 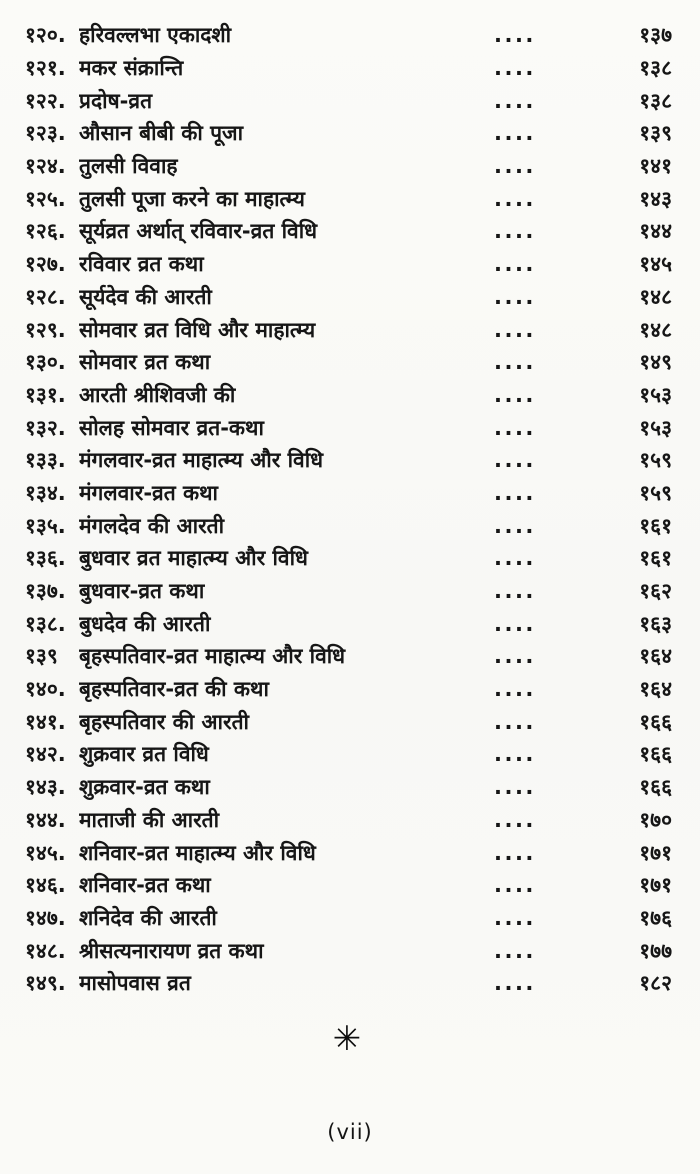 What do you see at coordinates (145, 885) in the screenshot?
I see `entry-title: शनिवार-व्रत कथा` at bounding box center [145, 885].